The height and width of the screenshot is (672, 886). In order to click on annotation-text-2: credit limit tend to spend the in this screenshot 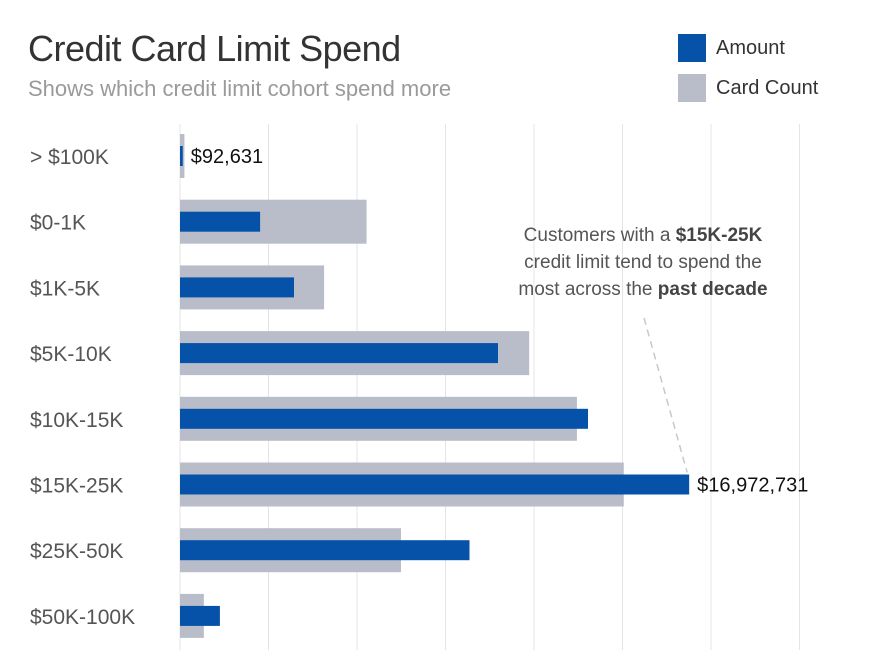, I will do `click(643, 262)`.